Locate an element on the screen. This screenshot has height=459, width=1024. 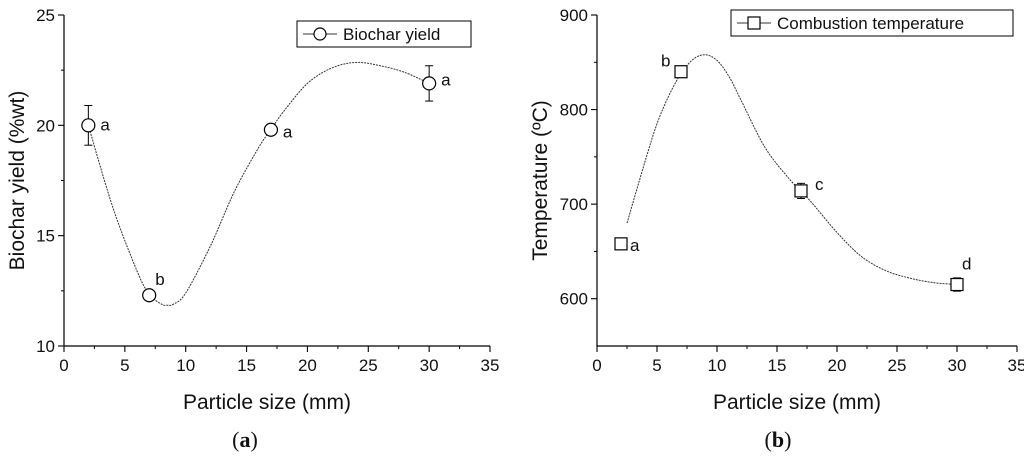
caption-letter: b is located at coordinates (778, 439).